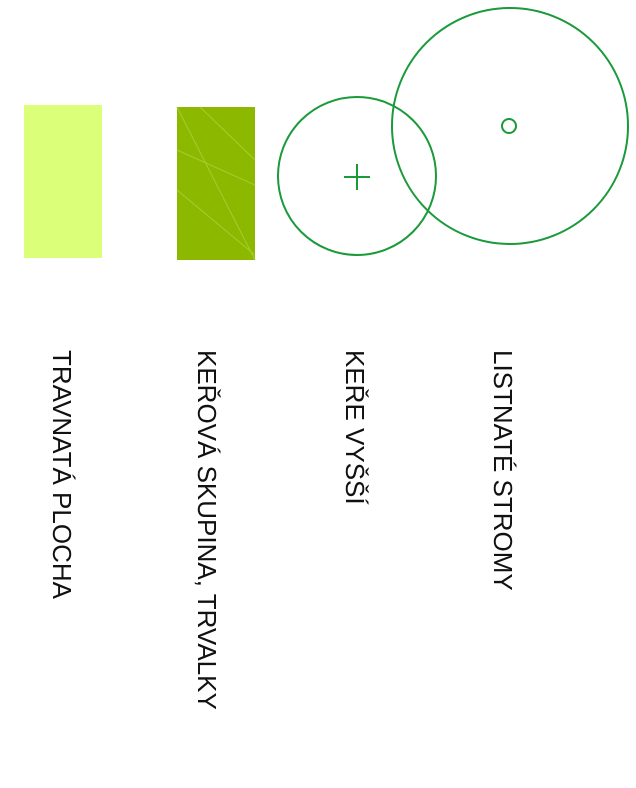  What do you see at coordinates (63, 181) in the screenshot?
I see `grass-swatch` at bounding box center [63, 181].